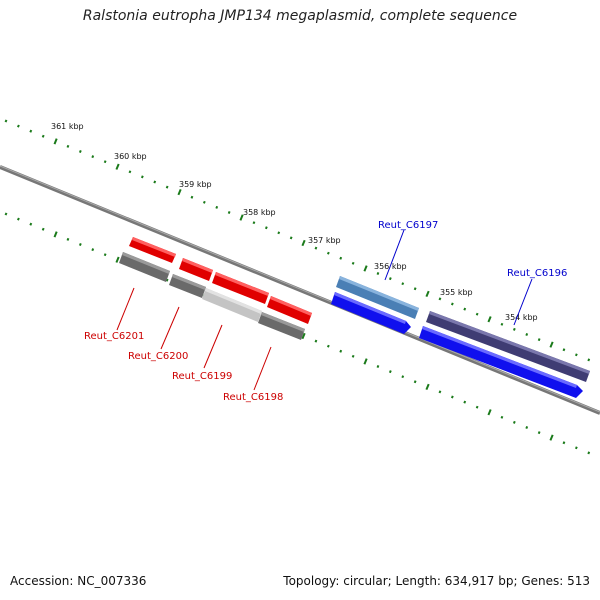 Image resolution: width=600 pixels, height=600 pixels. What do you see at coordinates (78, 581) in the screenshot?
I see `accession-text: Accession: NC_007336` at bounding box center [78, 581].